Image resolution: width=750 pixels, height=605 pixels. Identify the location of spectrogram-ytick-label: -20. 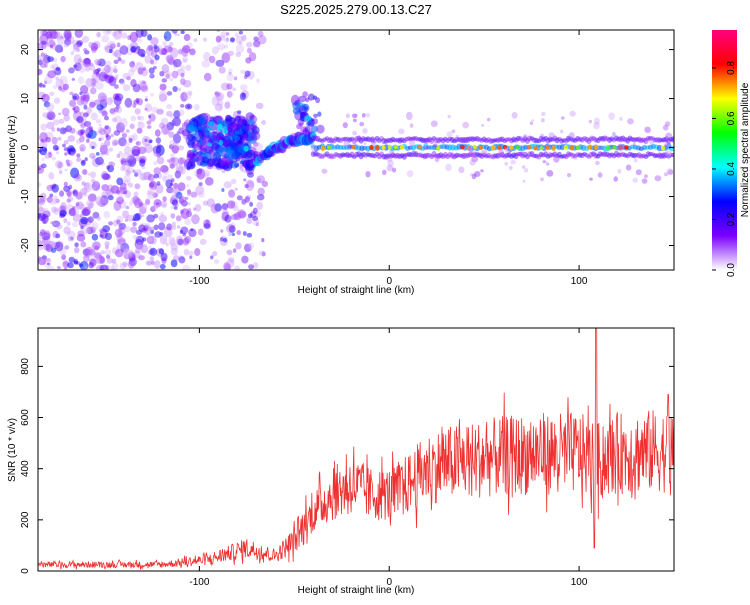
(25, 245).